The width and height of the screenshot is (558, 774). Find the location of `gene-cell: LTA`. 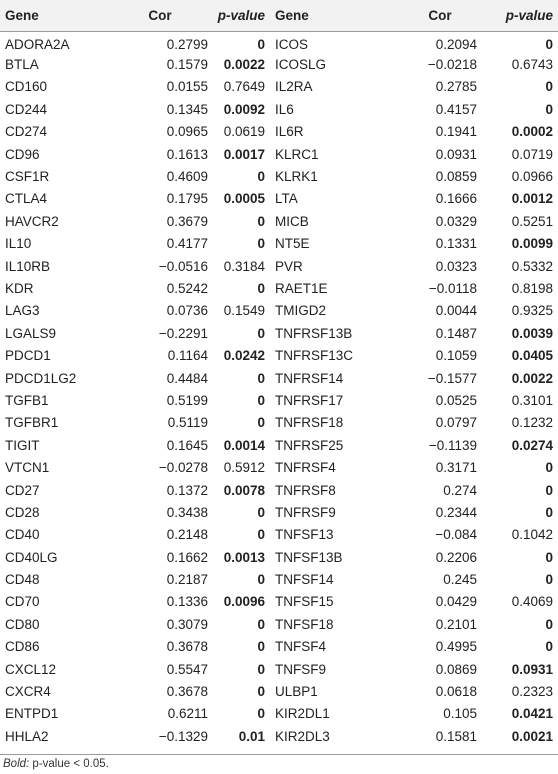

gene-cell: LTA is located at coordinates (286, 199).